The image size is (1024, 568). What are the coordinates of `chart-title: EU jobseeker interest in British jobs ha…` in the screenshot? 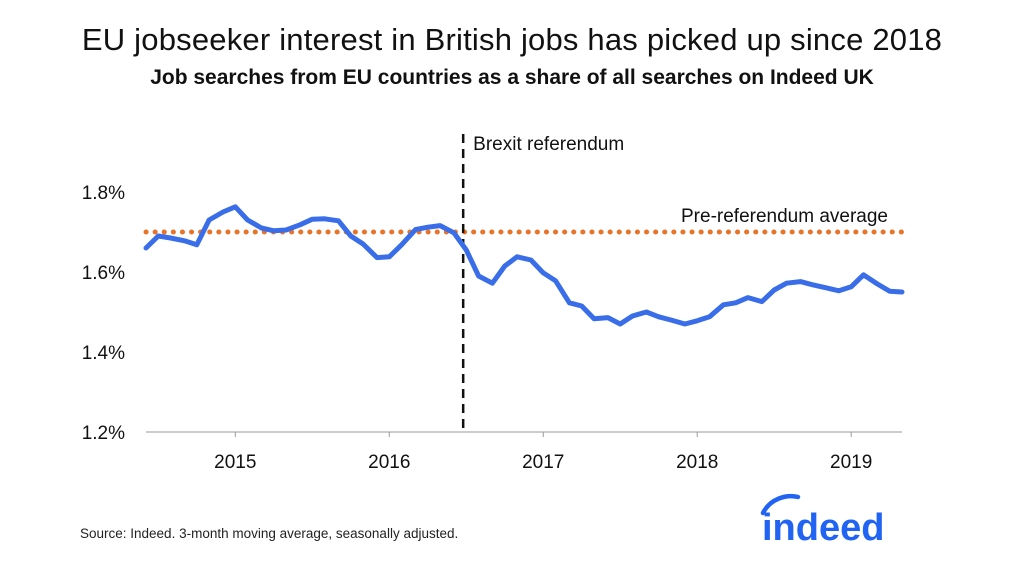 It's located at (512, 39).